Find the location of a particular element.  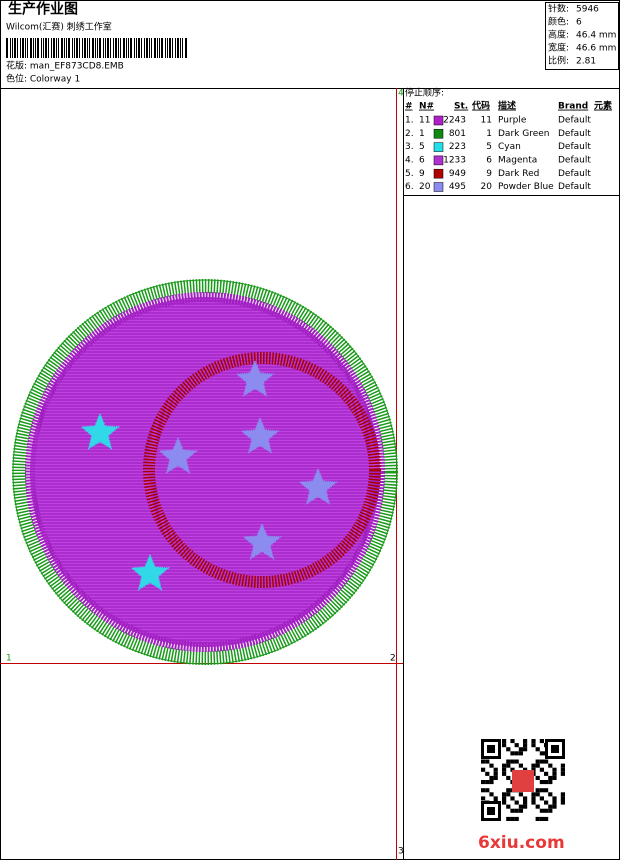

table-cell: Powder Blue is located at coordinates (526, 187).